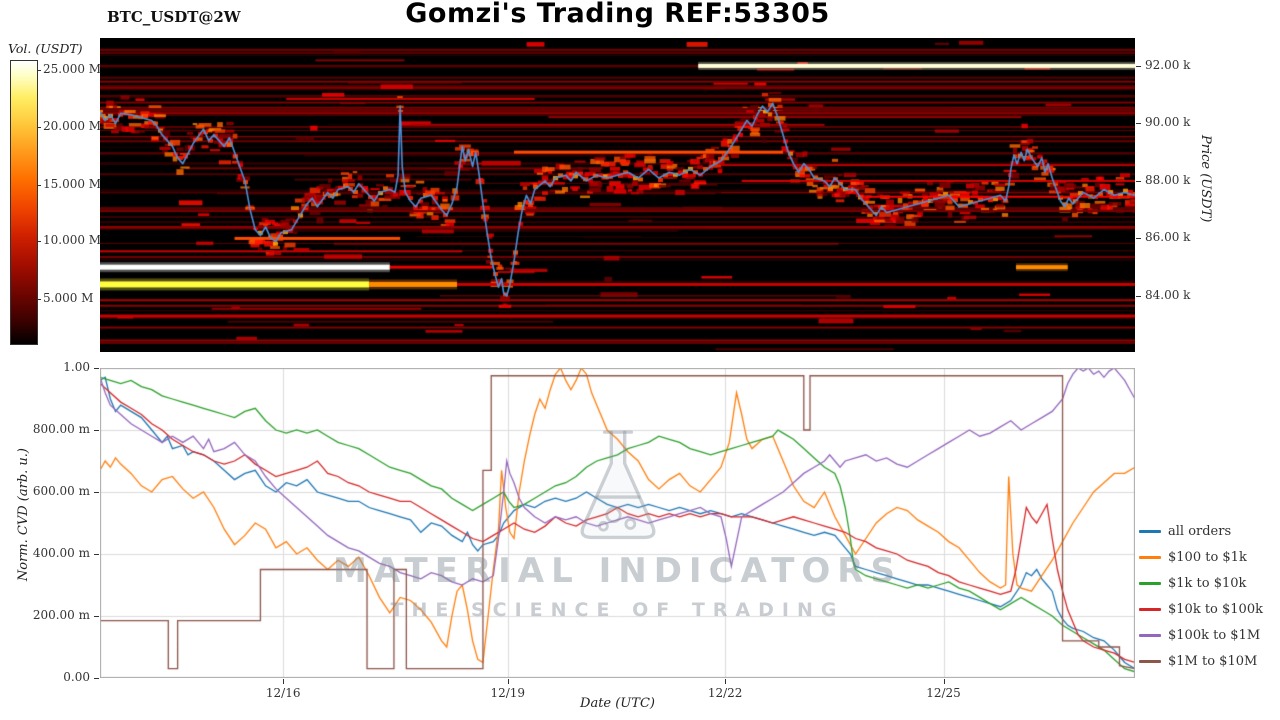 Image resolution: width=1280 pixels, height=720 pixels. I want to click on volume-colorbar, so click(24, 202).